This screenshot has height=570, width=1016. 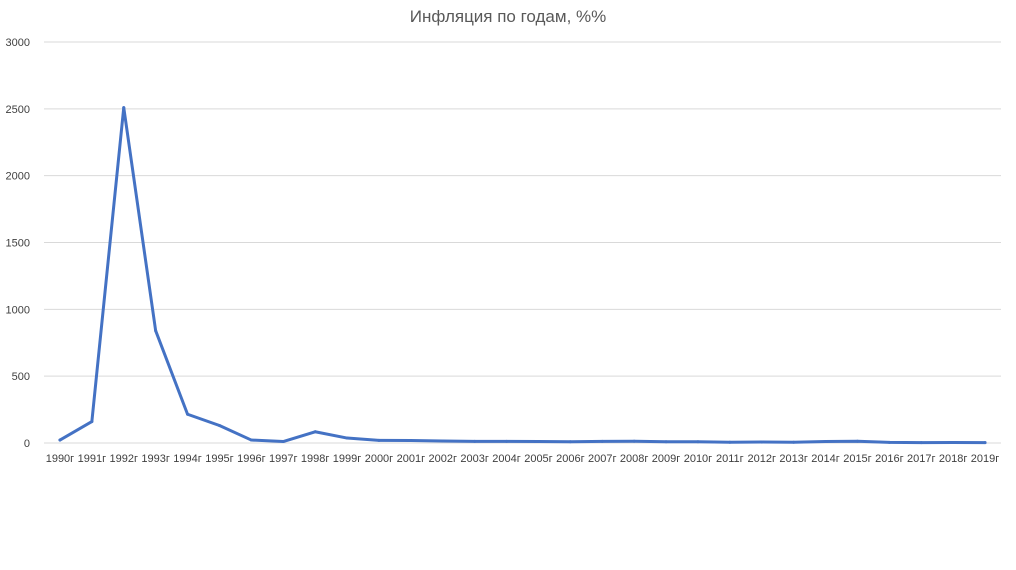 What do you see at coordinates (411, 459) in the screenshot?
I see `x-tick-label: 2001г` at bounding box center [411, 459].